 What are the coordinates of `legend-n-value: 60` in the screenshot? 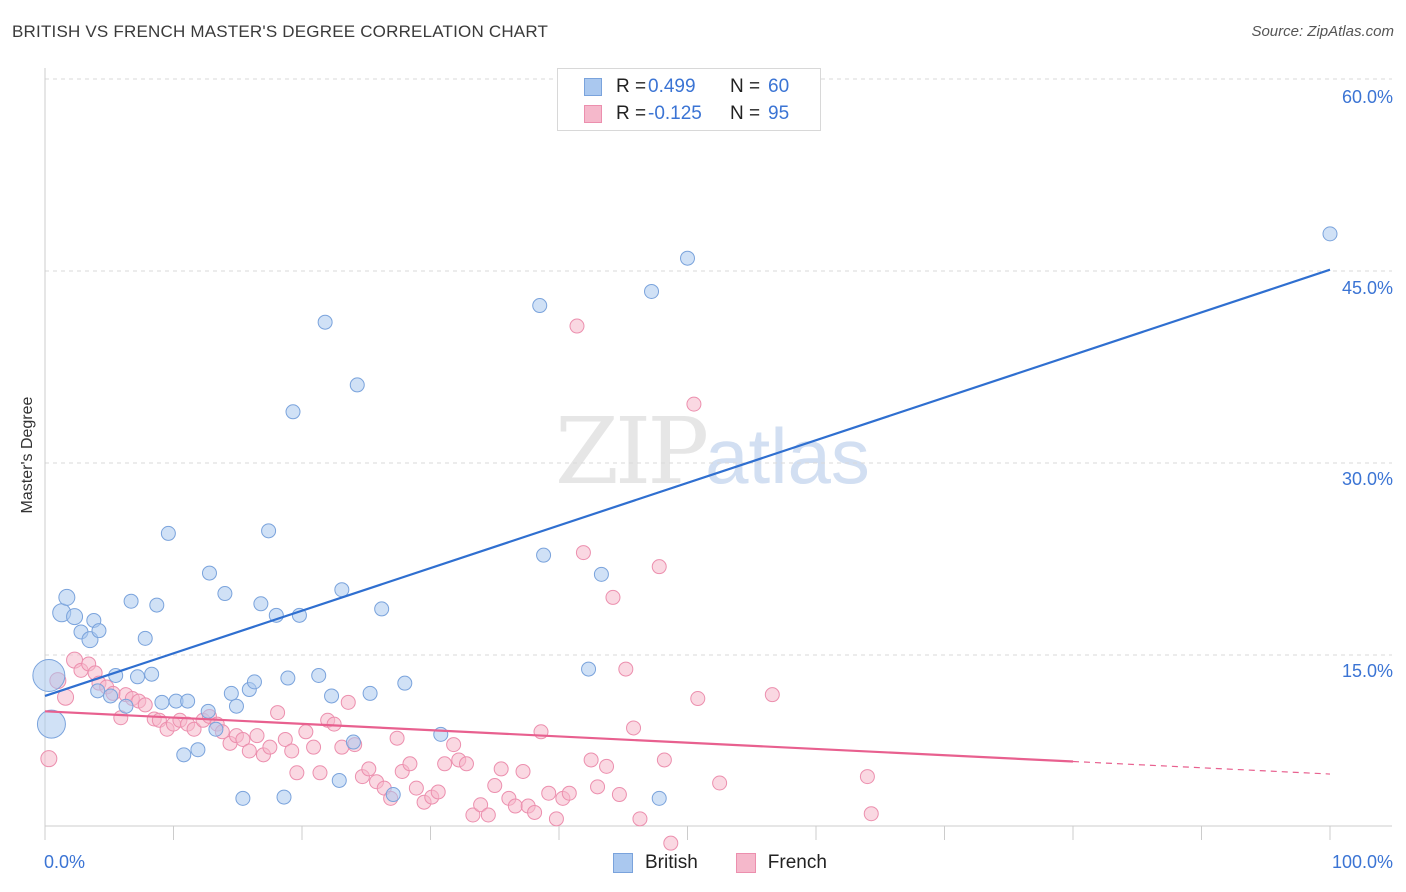 It's located at (779, 86).